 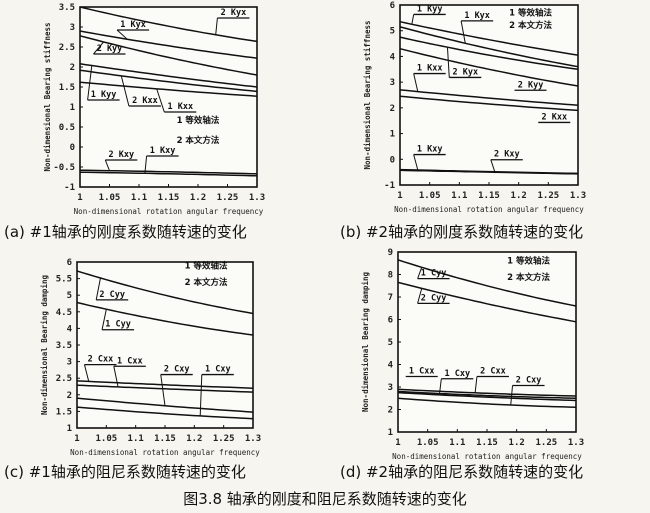 What do you see at coordinates (163, 151) in the screenshot?
I see `series-annotation: 1 Kxy` at bounding box center [163, 151].